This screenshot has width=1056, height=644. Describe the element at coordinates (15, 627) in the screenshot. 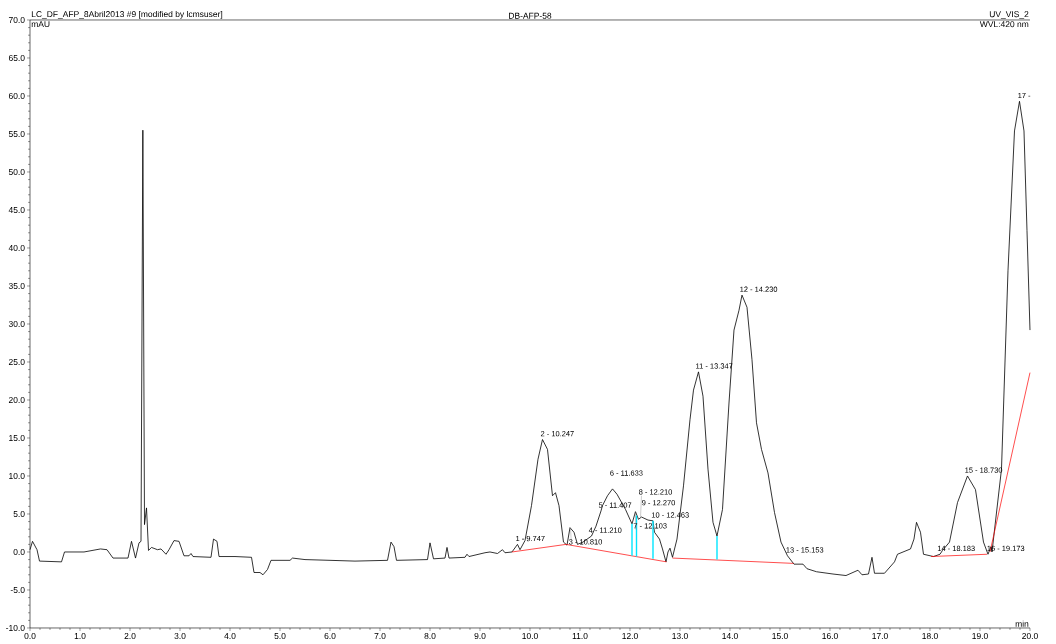

I see `y-tick-label: -10.0` at that location.